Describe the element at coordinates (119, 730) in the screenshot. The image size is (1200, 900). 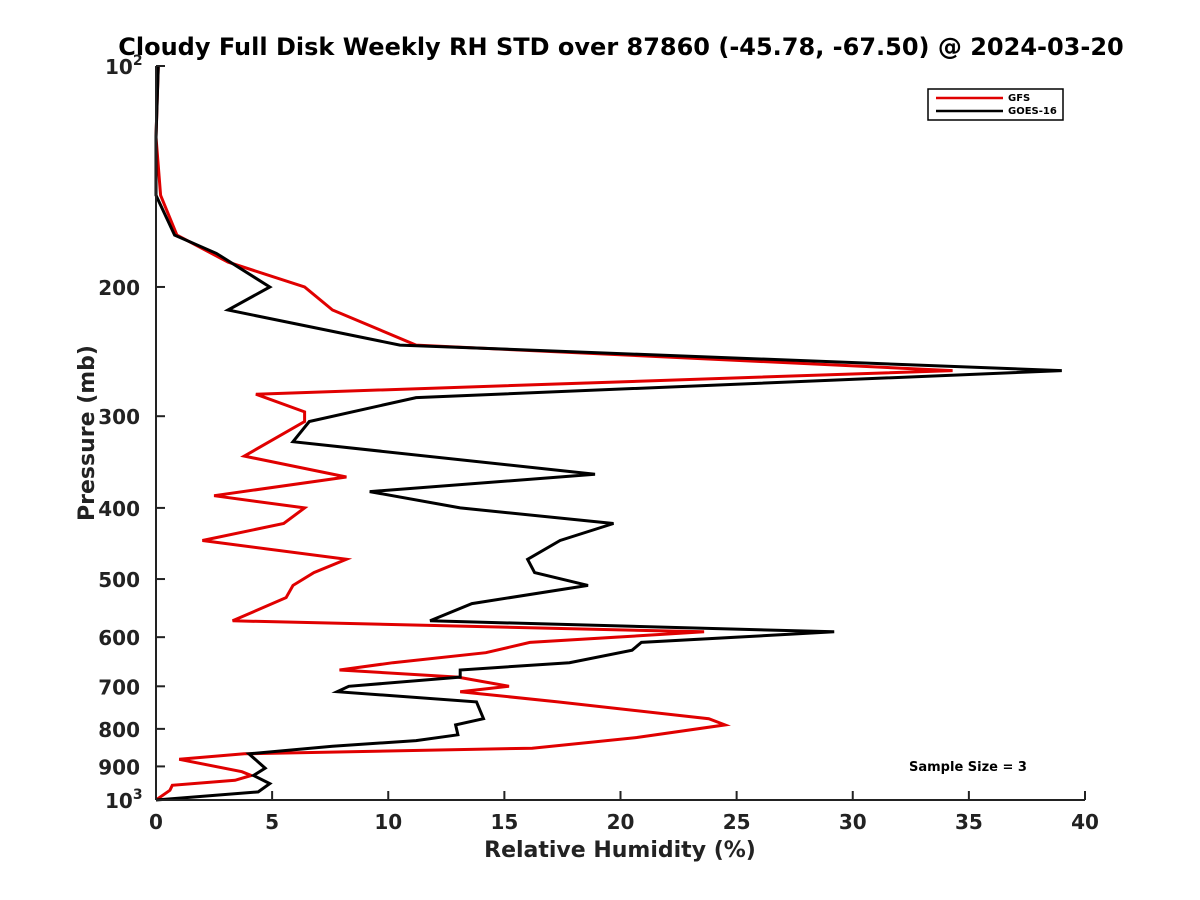
I see `y-tick-label: 800` at that location.